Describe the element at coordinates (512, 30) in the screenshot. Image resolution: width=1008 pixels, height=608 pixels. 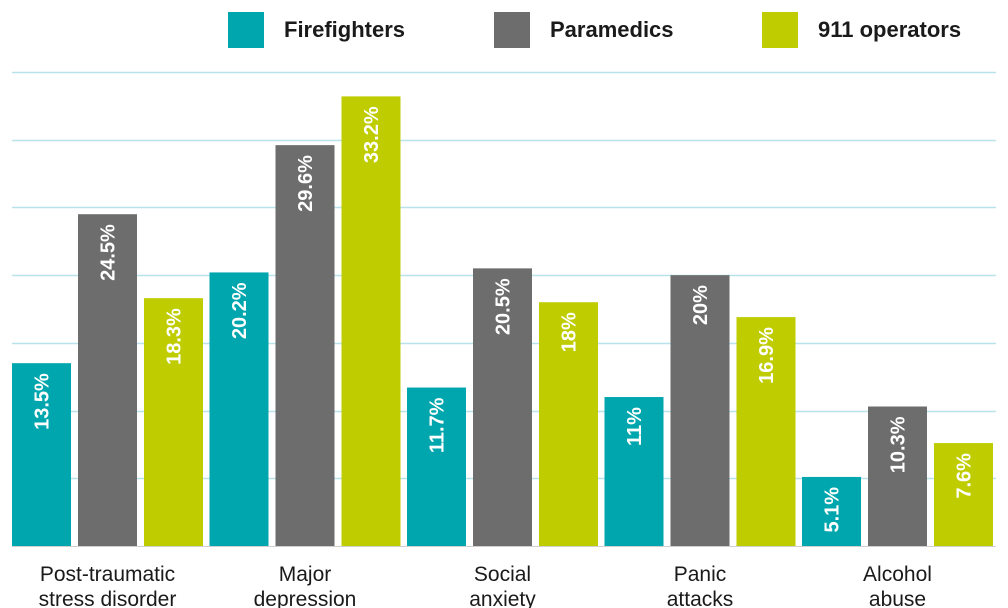
I see `legend-swatch-paramedics` at that location.